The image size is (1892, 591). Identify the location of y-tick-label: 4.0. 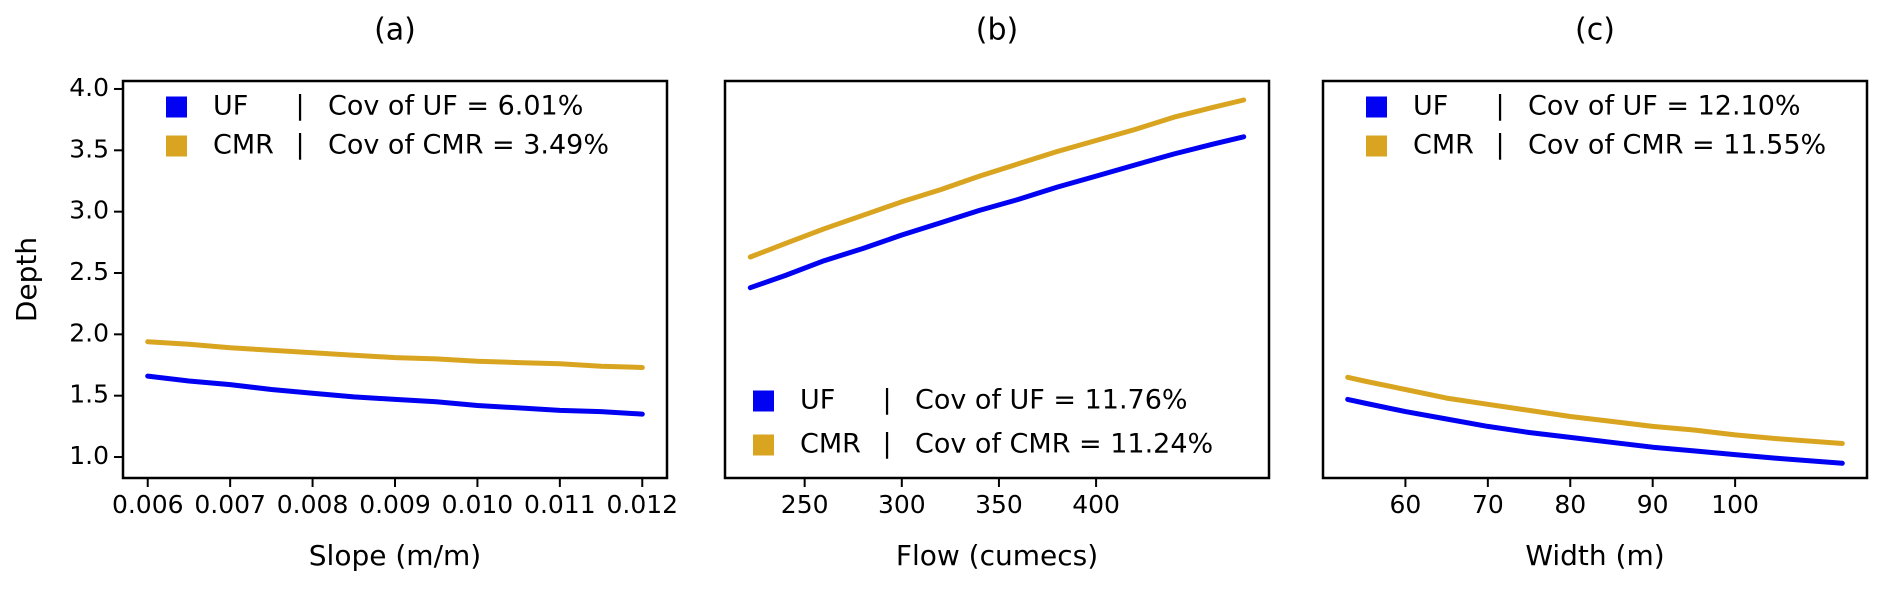
(89, 87).